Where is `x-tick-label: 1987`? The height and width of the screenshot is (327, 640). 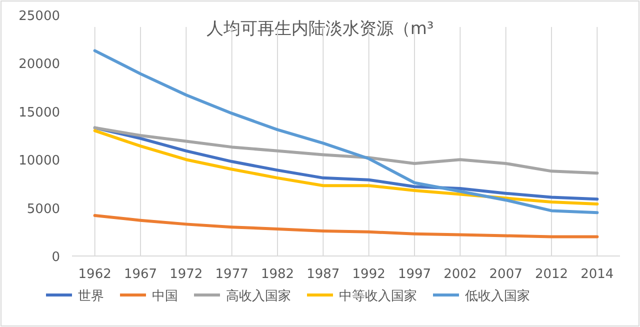 x-tick-label: 1987 is located at coordinates (323, 274).